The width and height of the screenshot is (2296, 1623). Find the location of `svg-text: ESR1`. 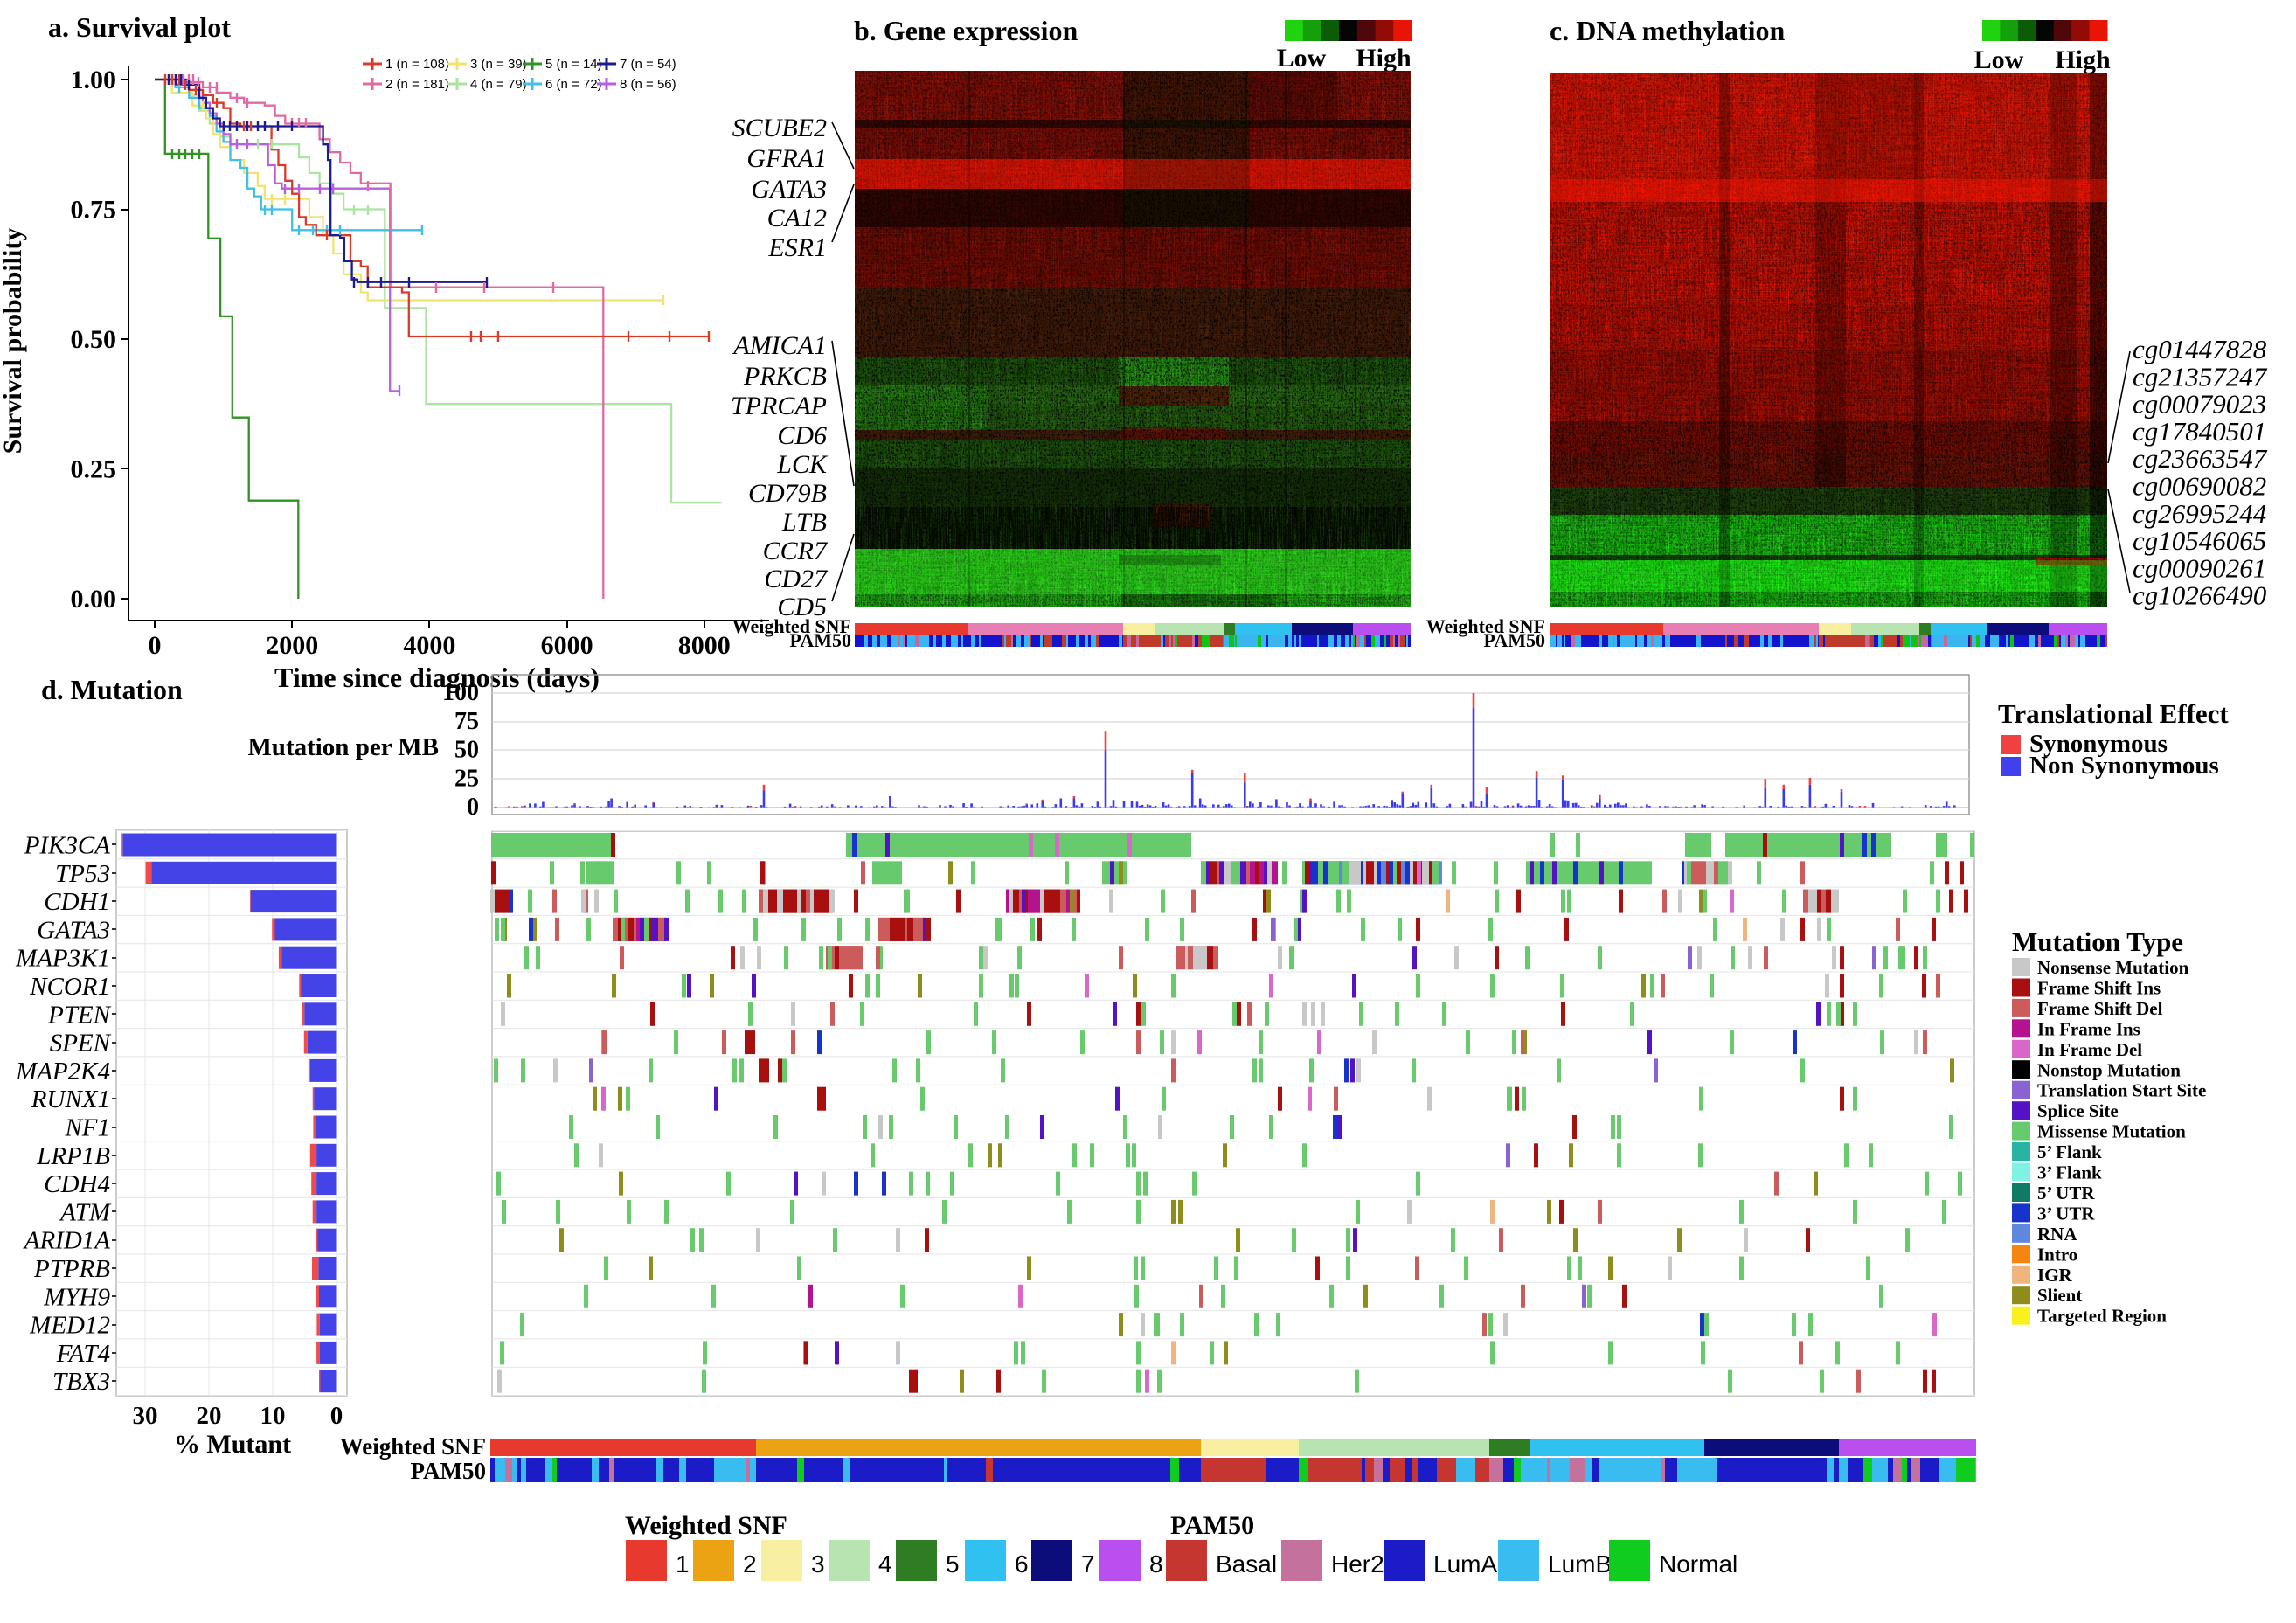

svg-text: ESR1 is located at coordinates (797, 247).